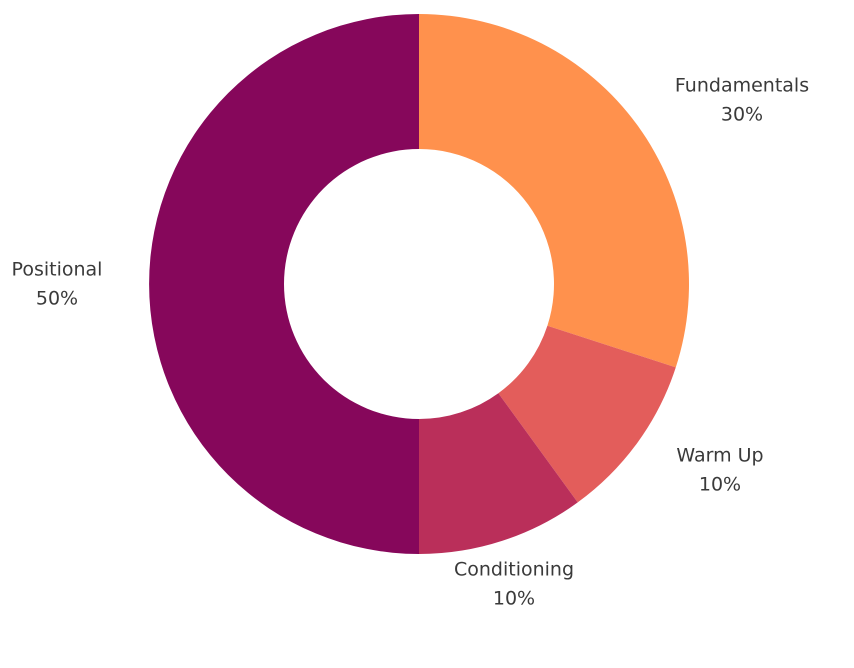  I want to click on label-fundamentals: Fundamentals, so click(742, 86).